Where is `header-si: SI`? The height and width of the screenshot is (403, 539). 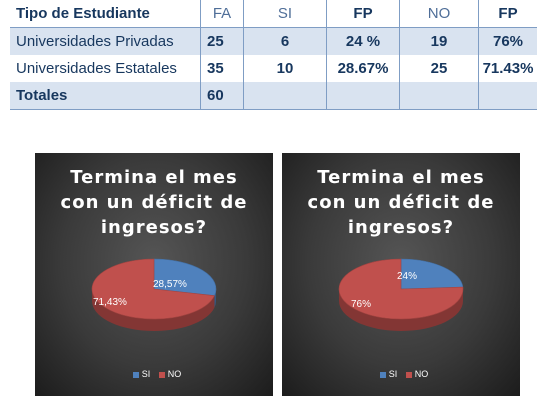 header-si: SI is located at coordinates (285, 14).